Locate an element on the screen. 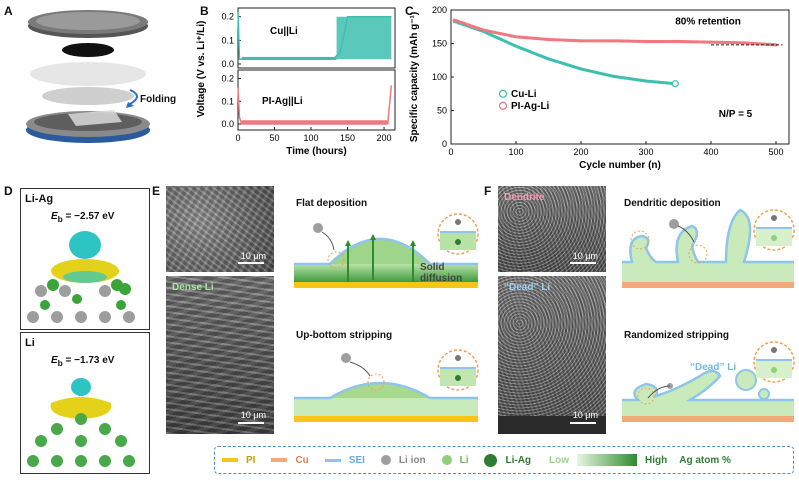 The width and height of the screenshot is (799, 481). x-tick-label: 150 is located at coordinates (347, 138).